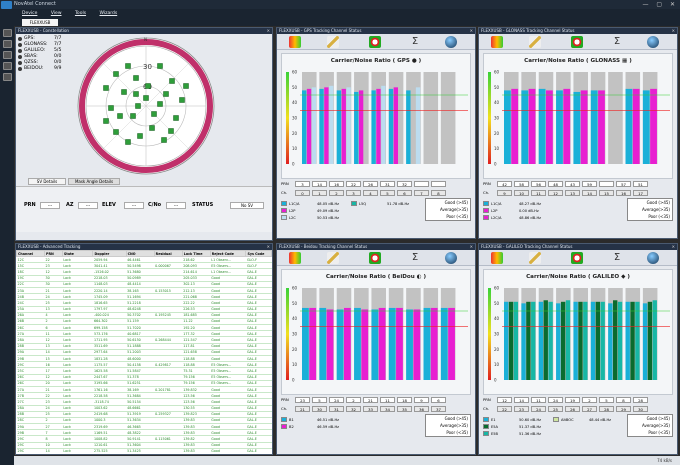 The width and height of the screenshot is (680, 465). What do you see at coordinates (319, 184) in the screenshot?
I see `prn-cell: 14` at bounding box center [319, 184].